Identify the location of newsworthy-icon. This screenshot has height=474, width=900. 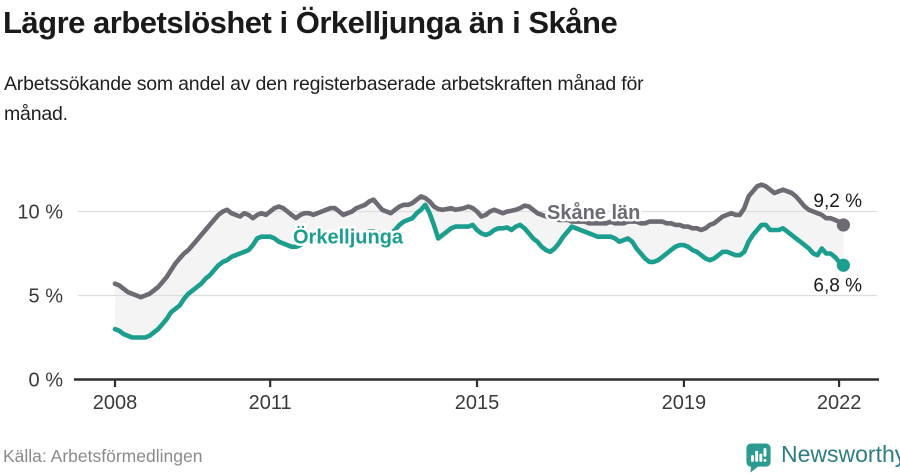
(758, 458).